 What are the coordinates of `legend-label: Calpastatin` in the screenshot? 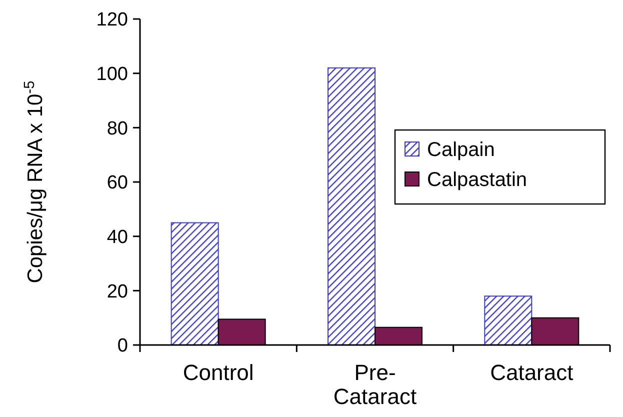 It's located at (477, 180).